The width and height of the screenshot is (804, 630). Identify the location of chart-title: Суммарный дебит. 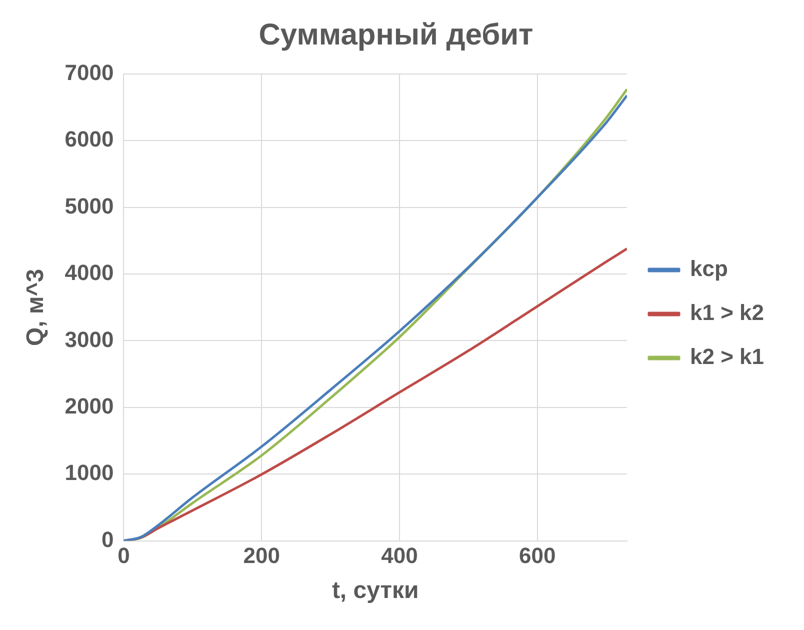
(396, 35).